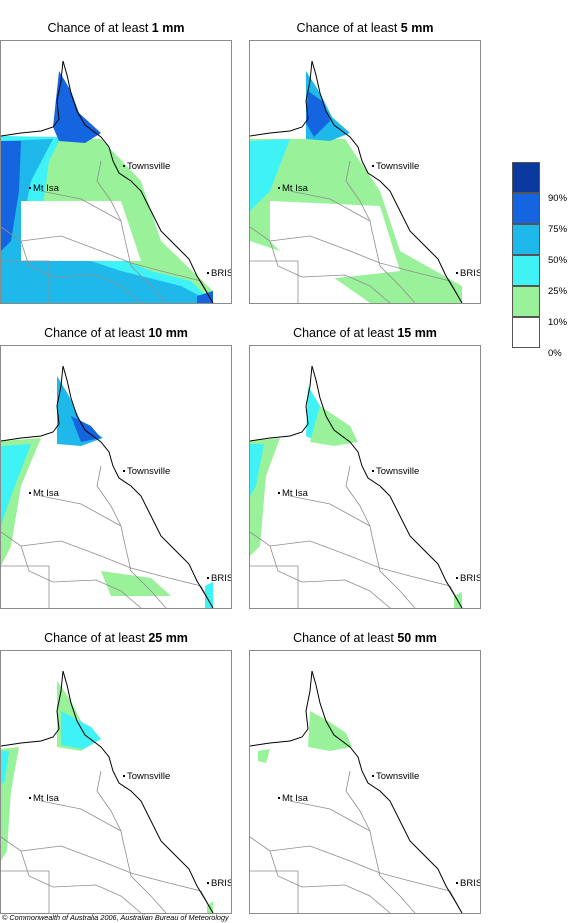  I want to click on legend-label: 50%, so click(558, 260).